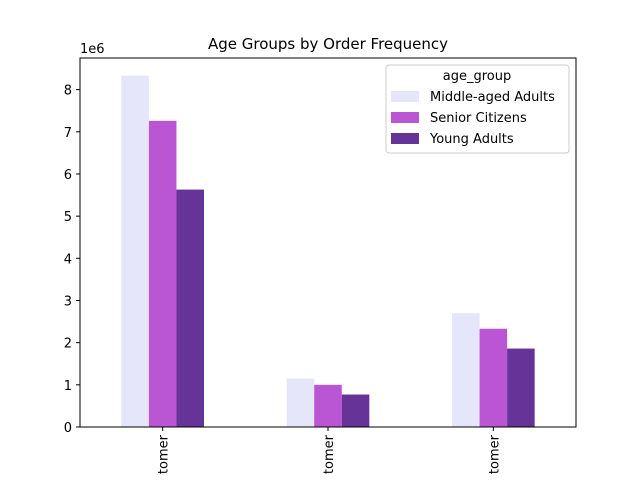  Describe the element at coordinates (478, 118) in the screenshot. I see `legend-label: Senior Citizens` at that location.